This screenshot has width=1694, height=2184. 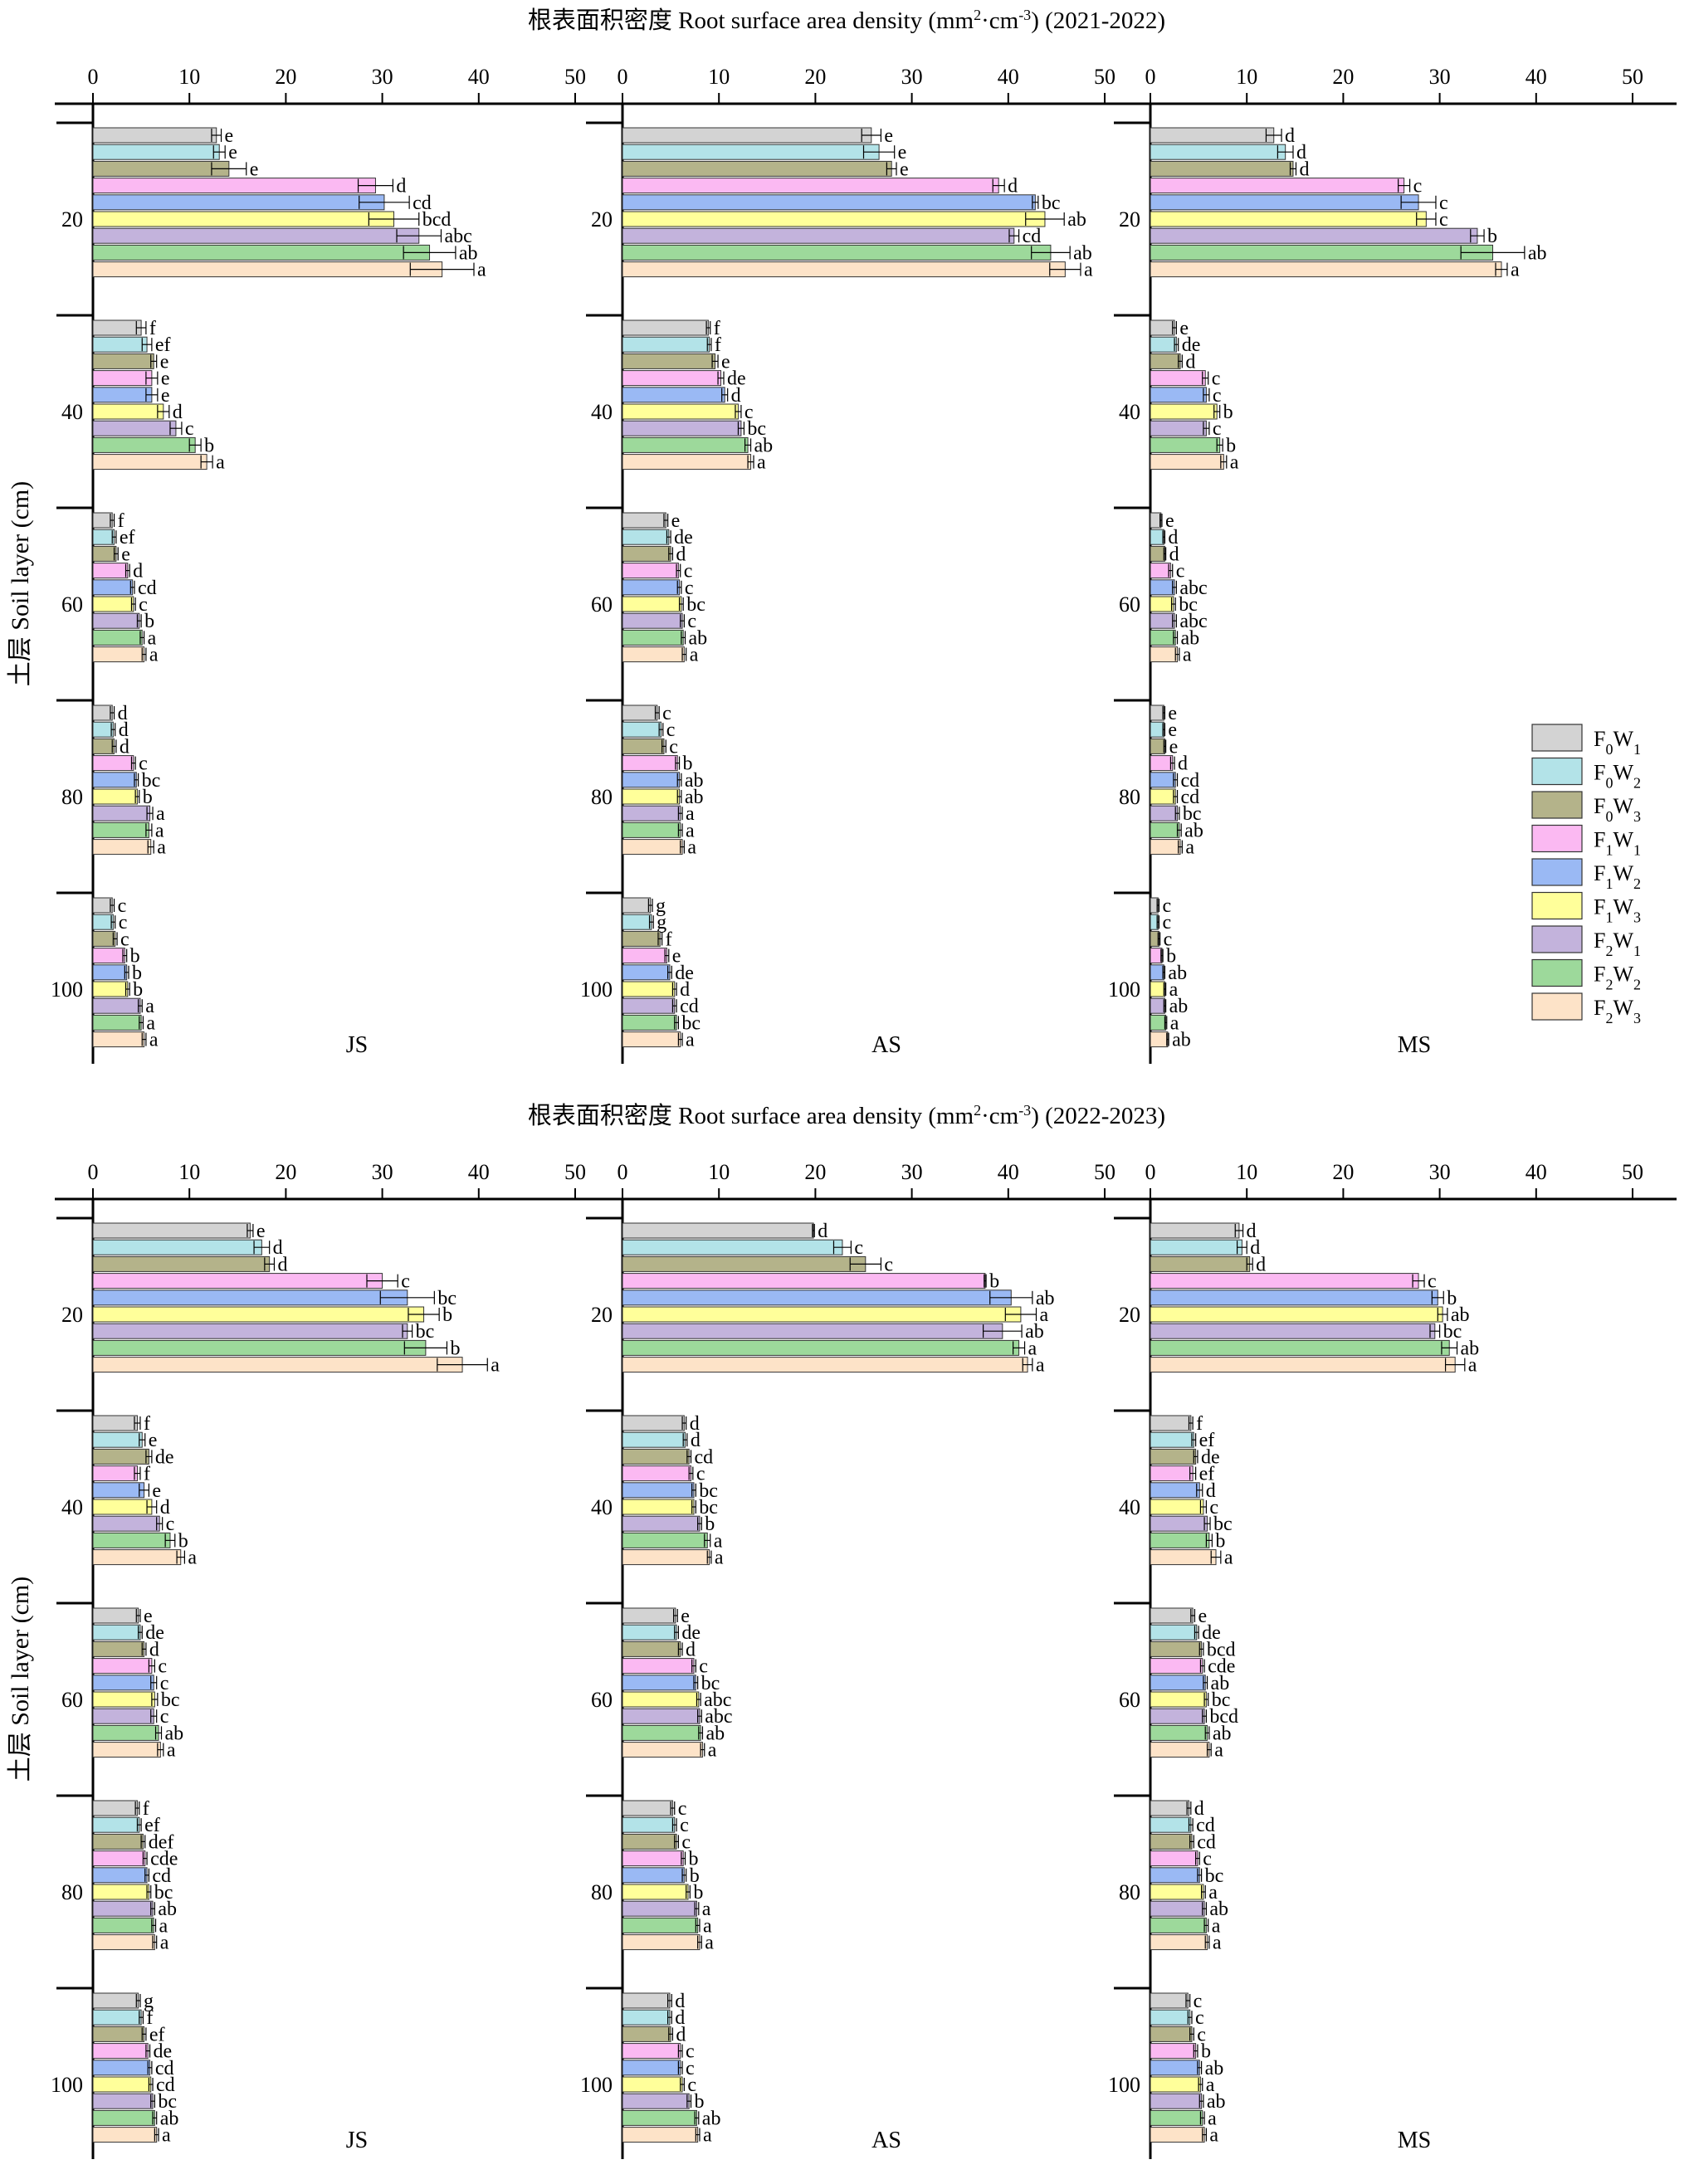 What do you see at coordinates (1009, 77) in the screenshot?
I see `x-tick-label: 40` at bounding box center [1009, 77].